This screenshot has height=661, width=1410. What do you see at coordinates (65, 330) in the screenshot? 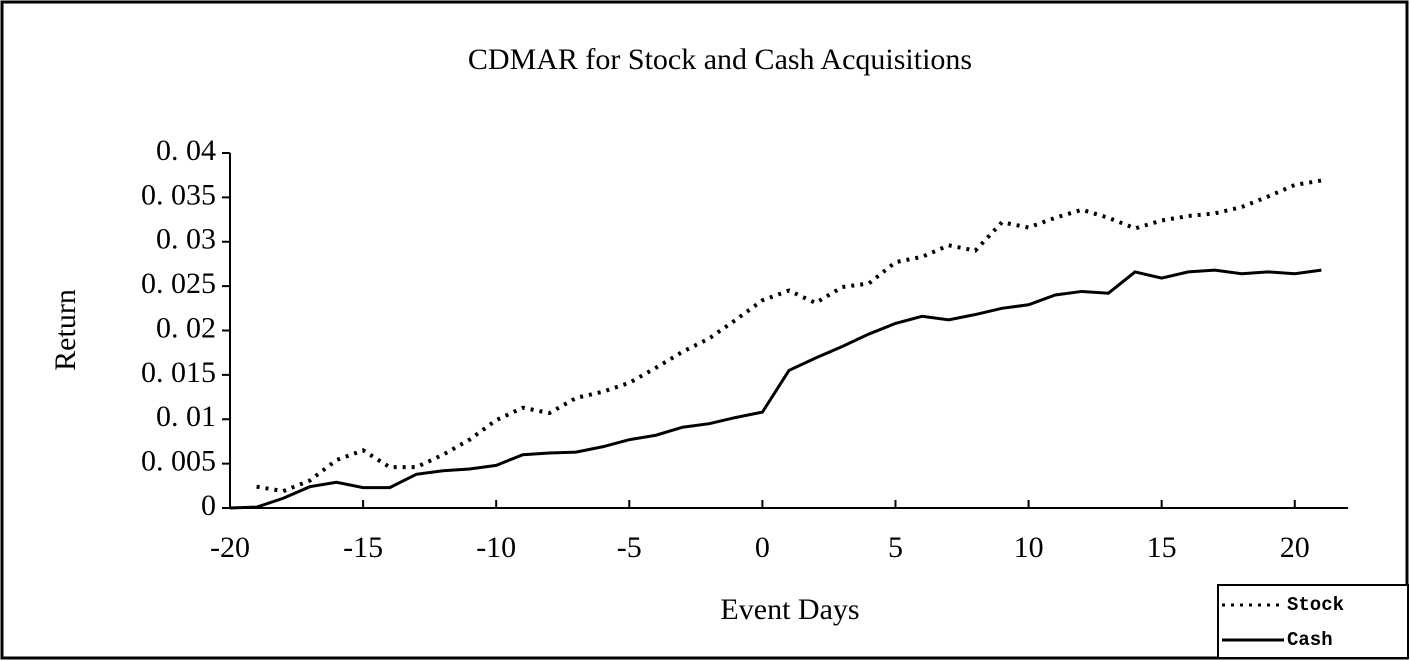
I see `y-axis-title: Return` at bounding box center [65, 330].